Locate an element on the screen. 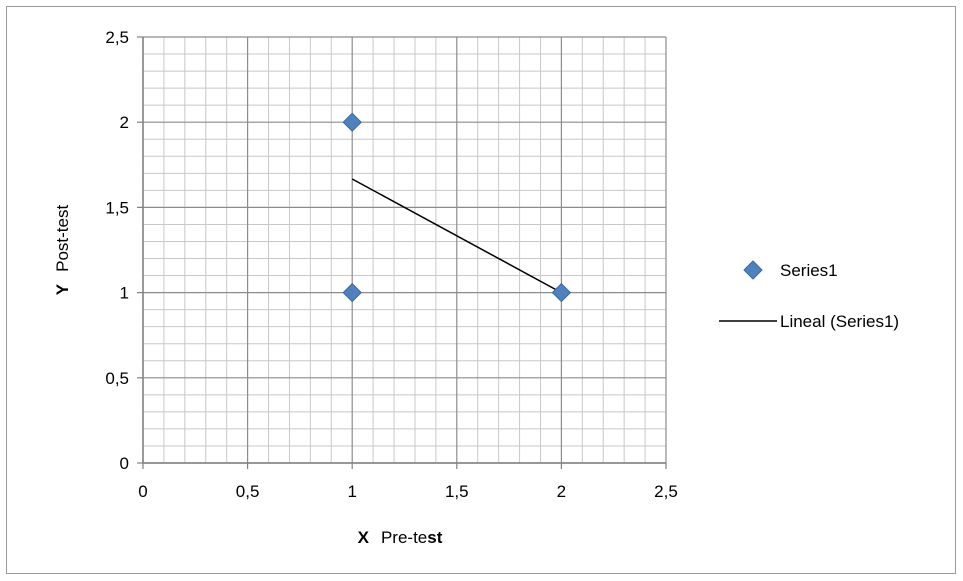 This screenshot has height=581, width=963. x-axis-prefix: X is located at coordinates (364, 537).